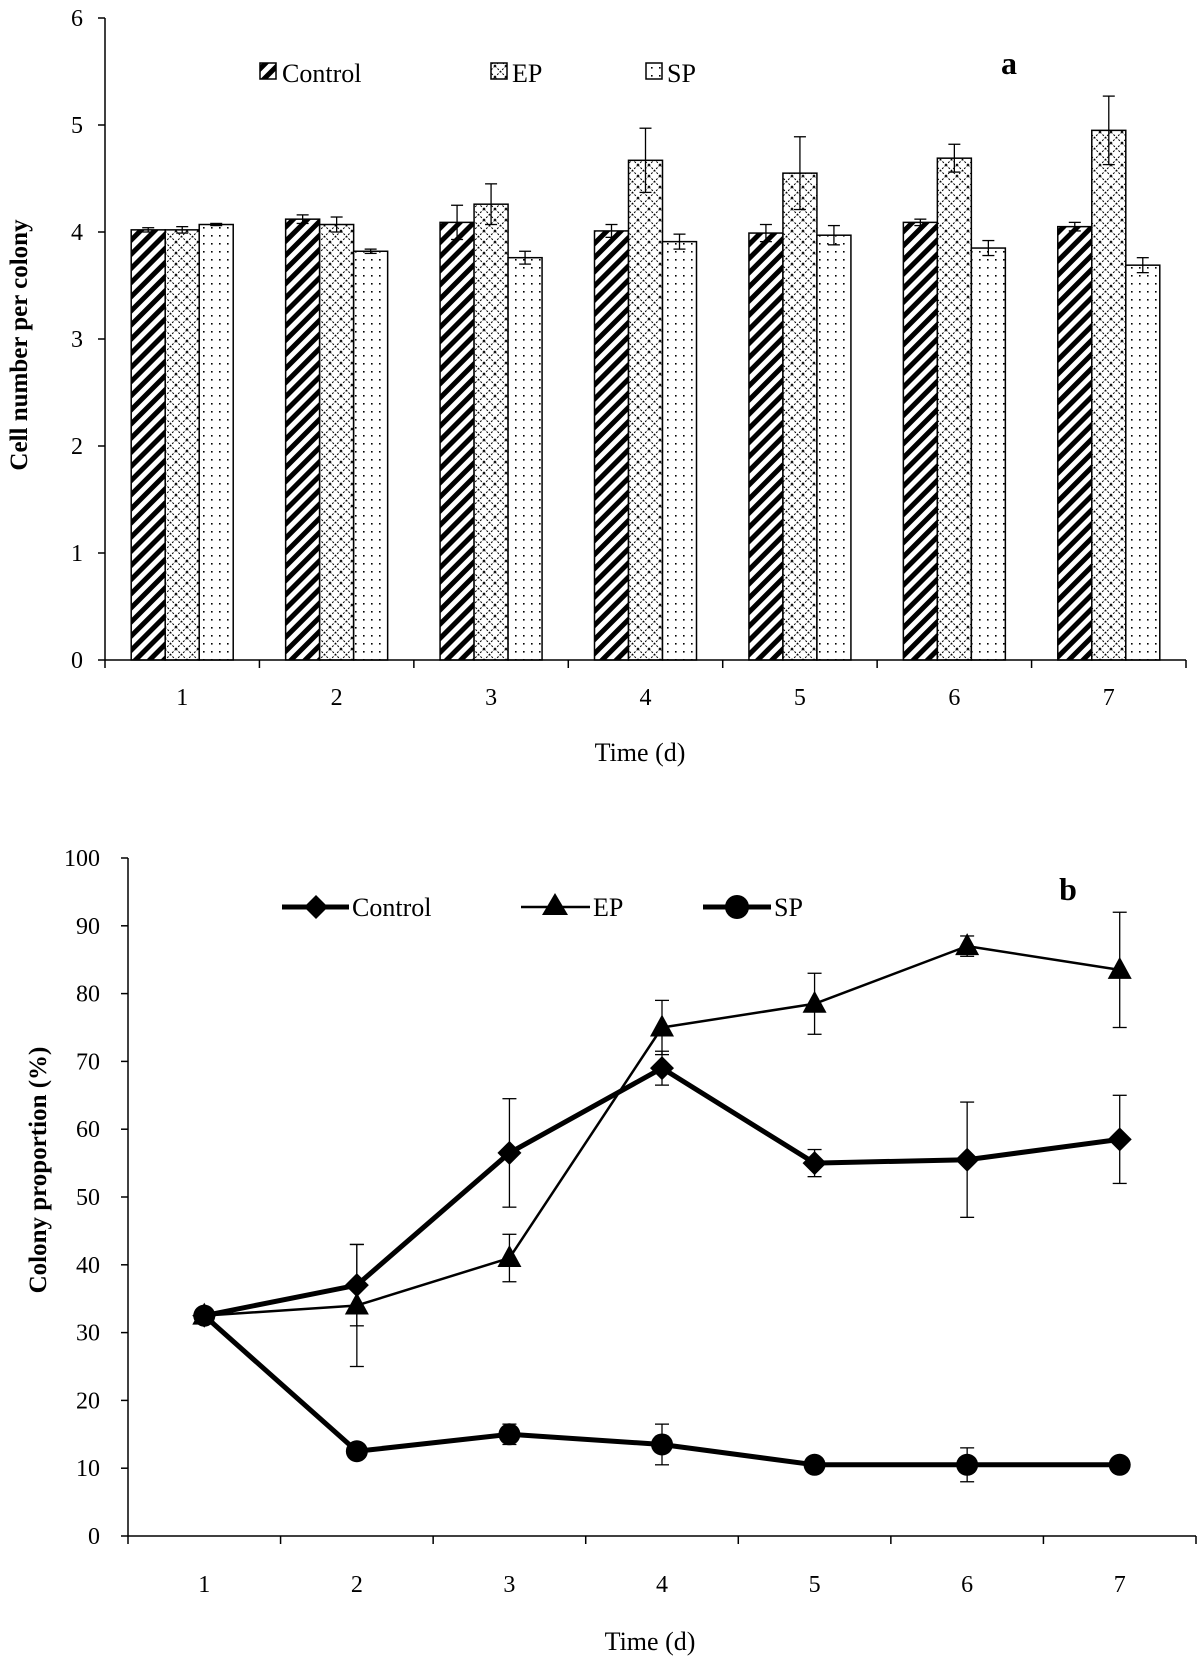 The width and height of the screenshot is (1200, 1656). What do you see at coordinates (88, 927) in the screenshot?
I see `y-tick-label: 90` at bounding box center [88, 927].